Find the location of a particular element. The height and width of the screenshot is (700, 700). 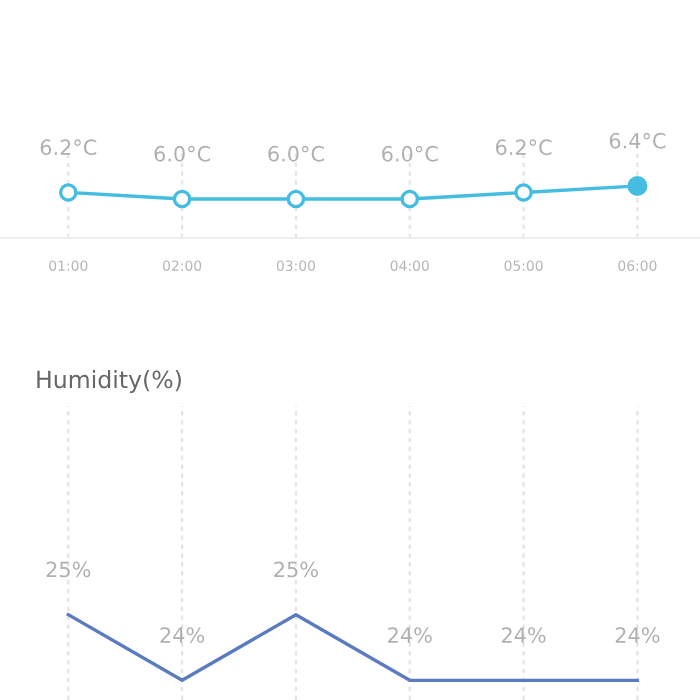

data-label: 6.4°C is located at coordinates (637, 140).